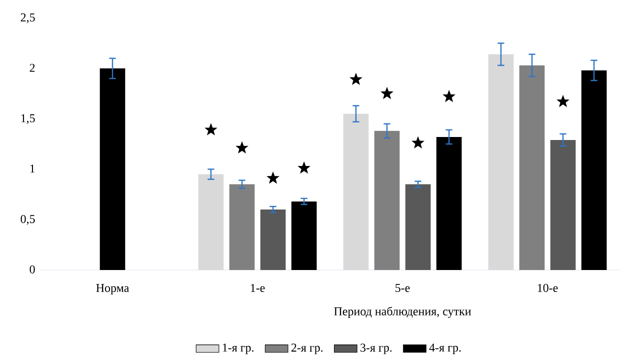 The height and width of the screenshot is (364, 640). What do you see at coordinates (238, 349) in the screenshot?
I see `legend-label: 1-я гр.` at bounding box center [238, 349].